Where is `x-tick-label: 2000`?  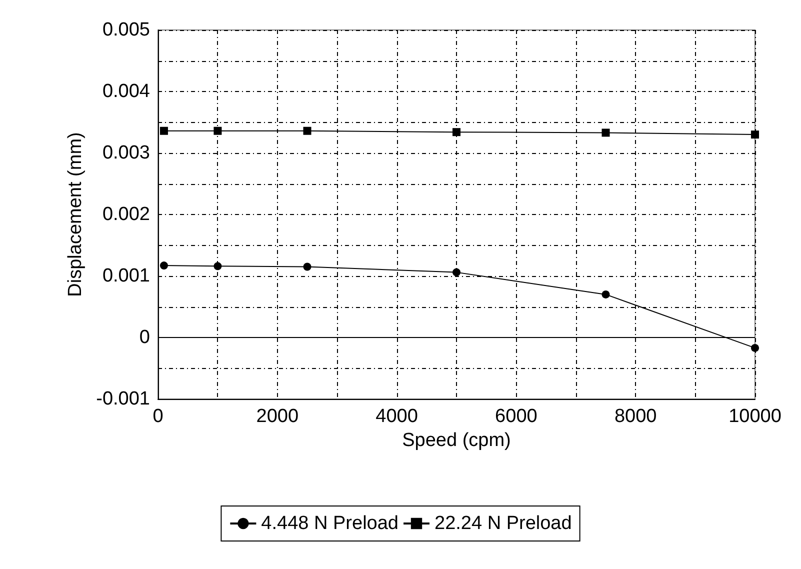 x-tick-label: 2000 is located at coordinates (277, 416).